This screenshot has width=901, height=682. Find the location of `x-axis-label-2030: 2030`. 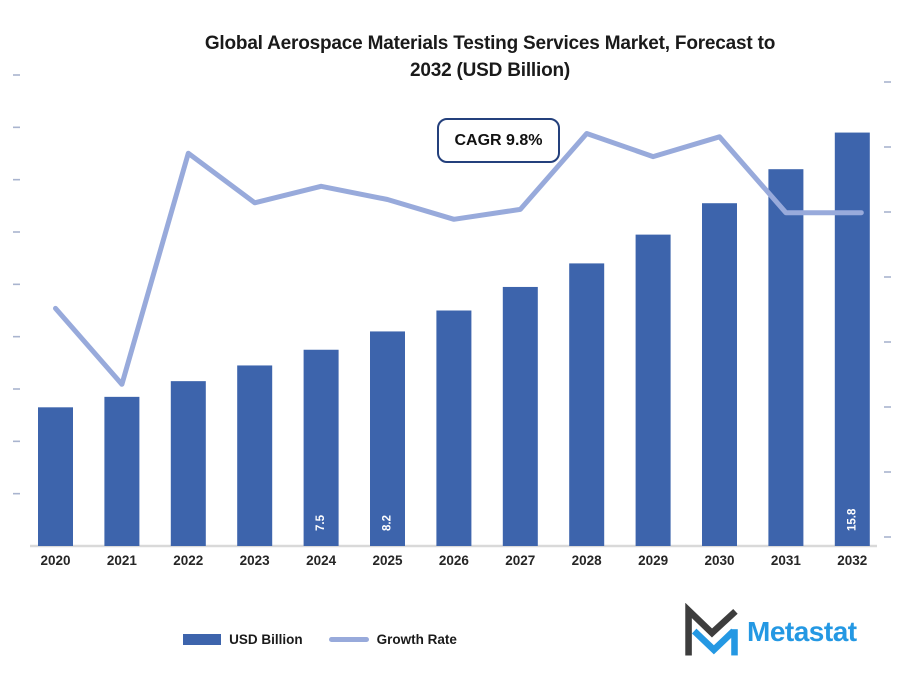

x-axis-label-2030: 2030 is located at coordinates (719, 560).